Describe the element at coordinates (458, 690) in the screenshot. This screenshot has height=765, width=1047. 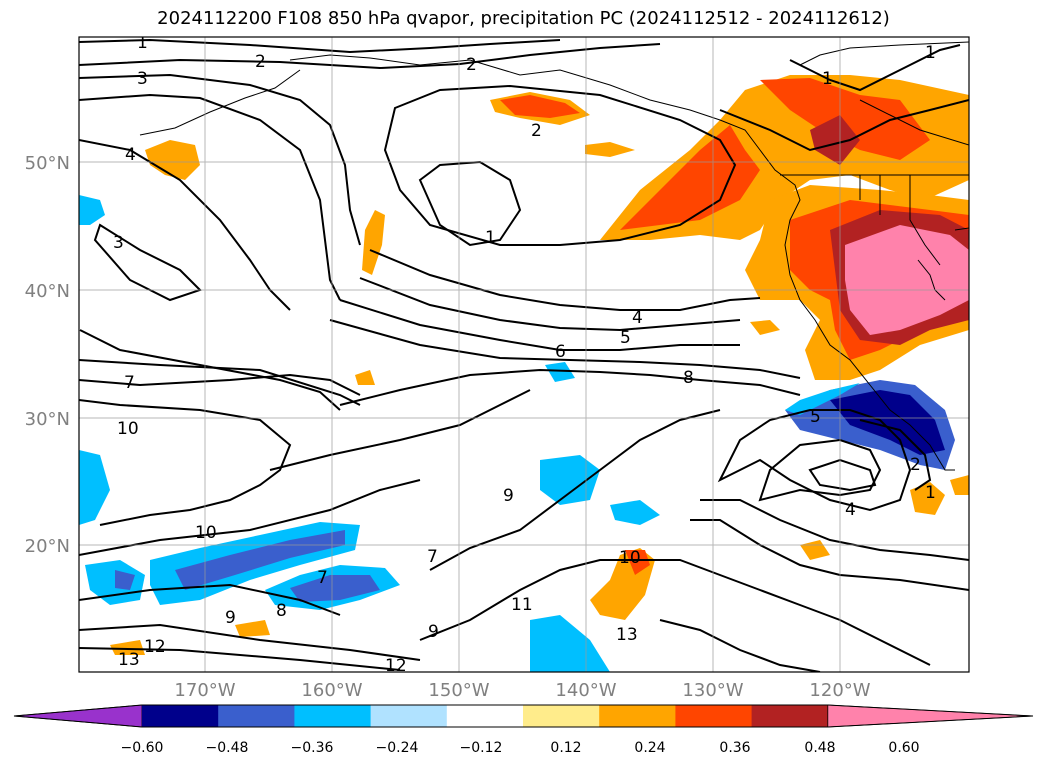
I see `lon-label: 150°W` at that location.